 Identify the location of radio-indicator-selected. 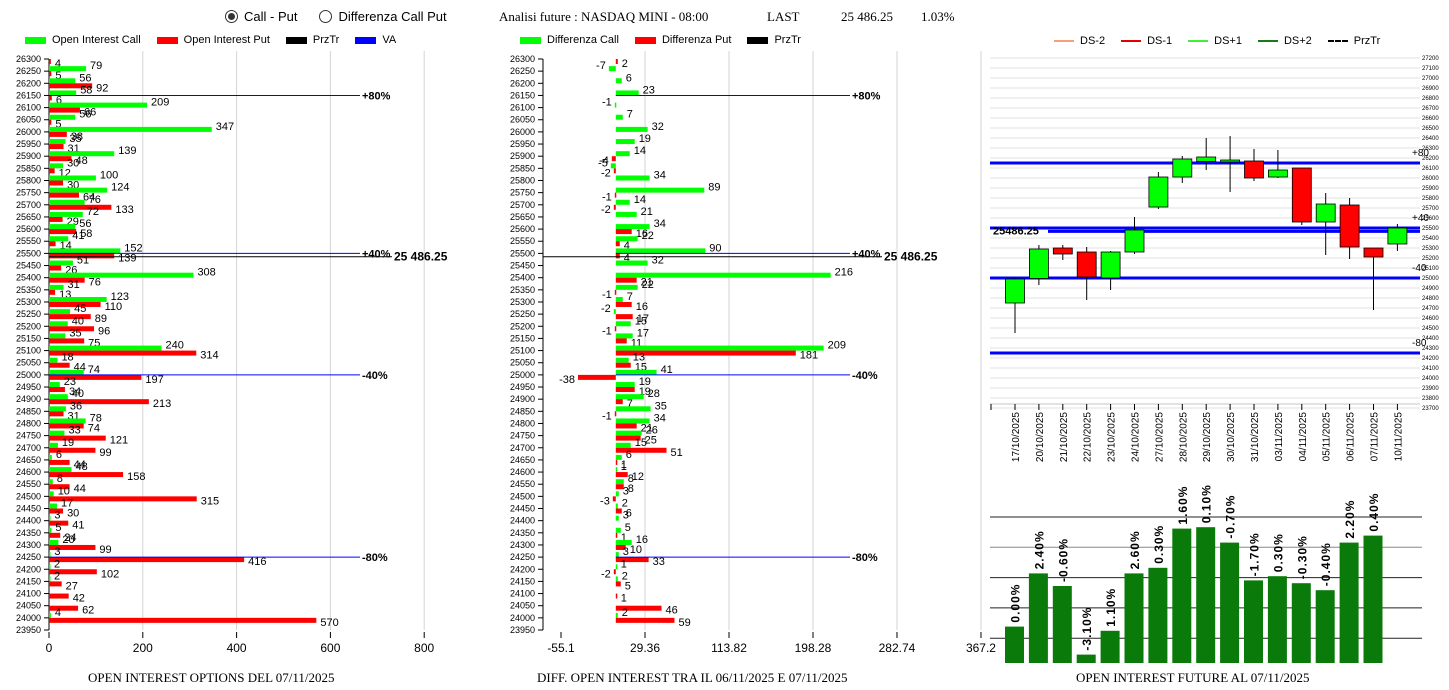
(231, 16).